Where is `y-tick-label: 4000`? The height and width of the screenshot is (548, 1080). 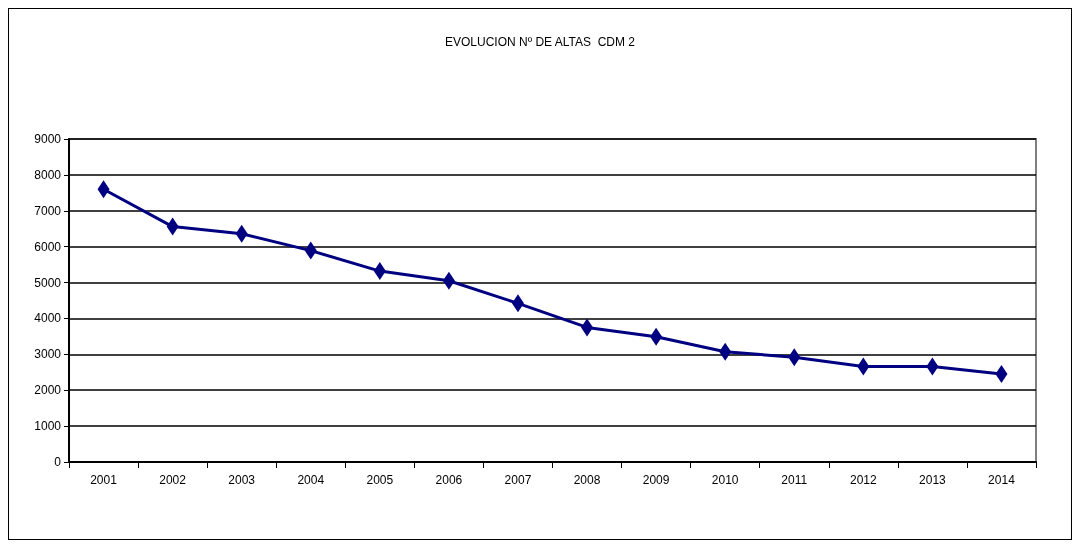
y-tick-label: 4000 is located at coordinates (48, 318).